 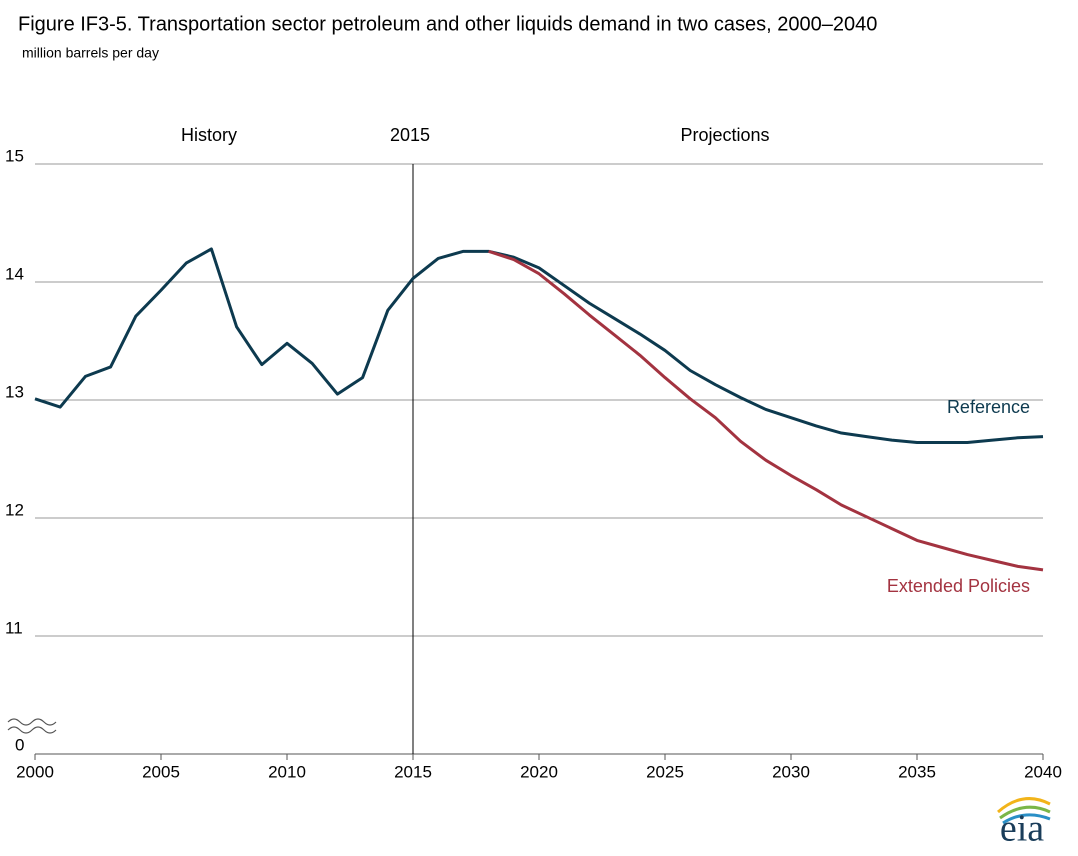 What do you see at coordinates (791, 771) in the screenshot?
I see `x-tick-label: 2030` at bounding box center [791, 771].